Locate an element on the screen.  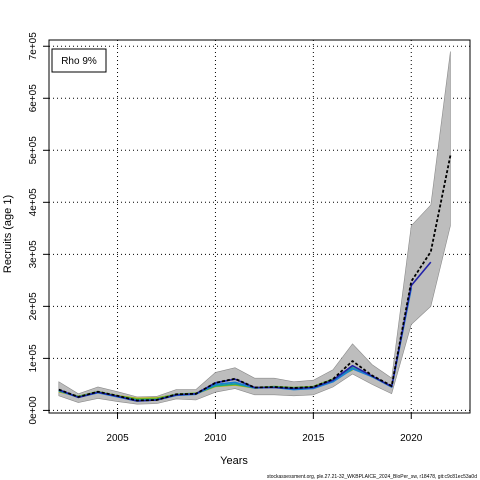
y-axis-title: Recruits (age 1) is located at coordinates (8, 234).